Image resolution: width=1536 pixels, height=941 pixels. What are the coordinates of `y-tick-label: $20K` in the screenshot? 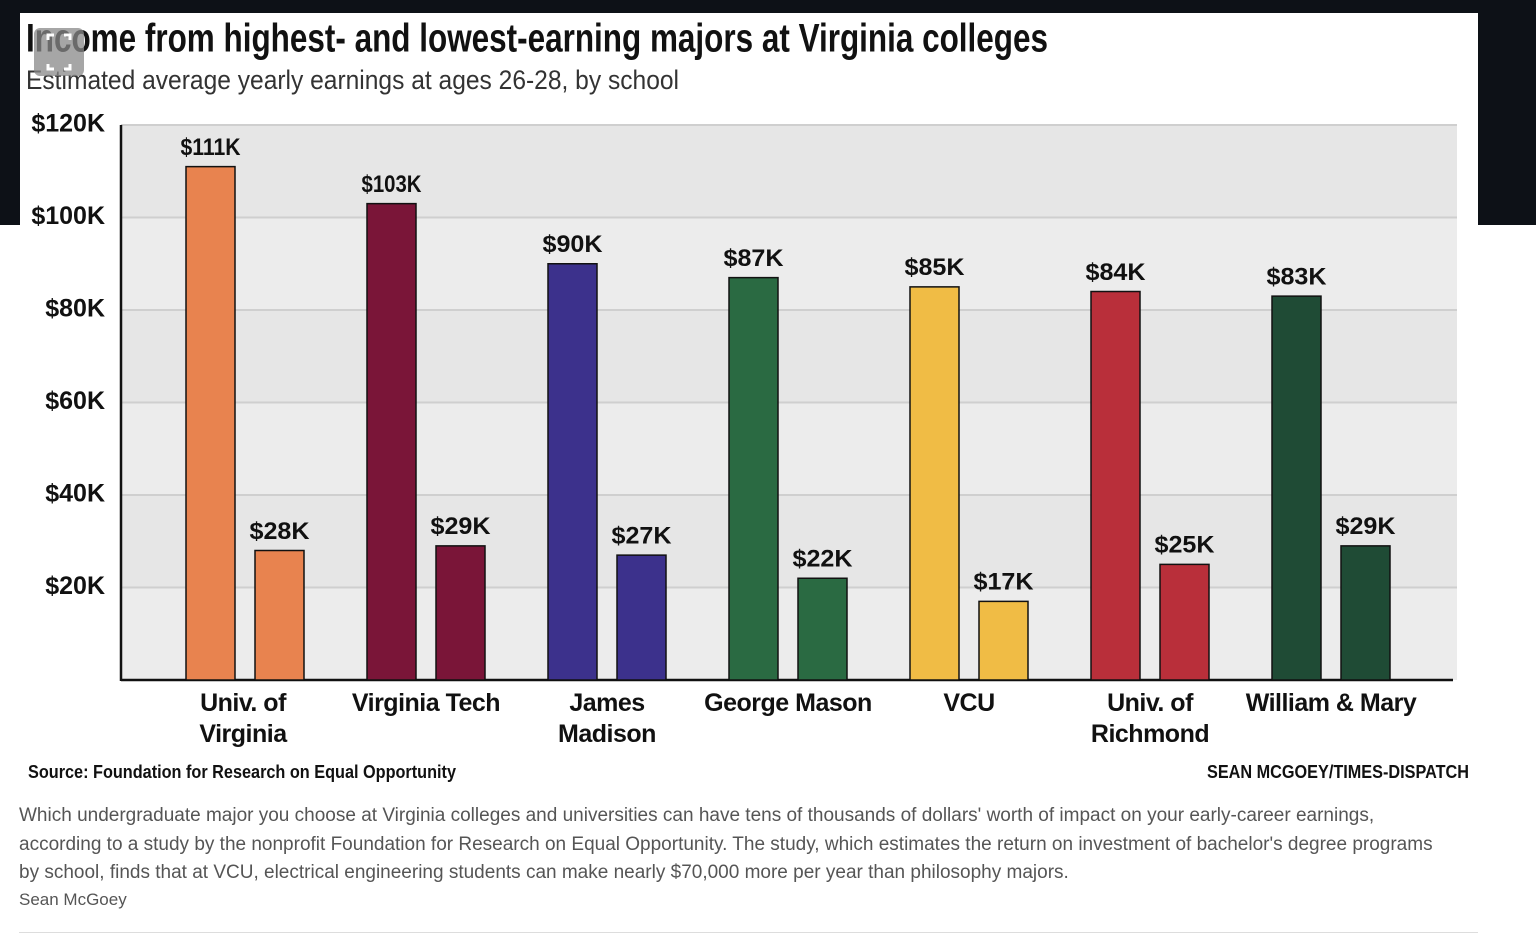 It's located at (75, 586).